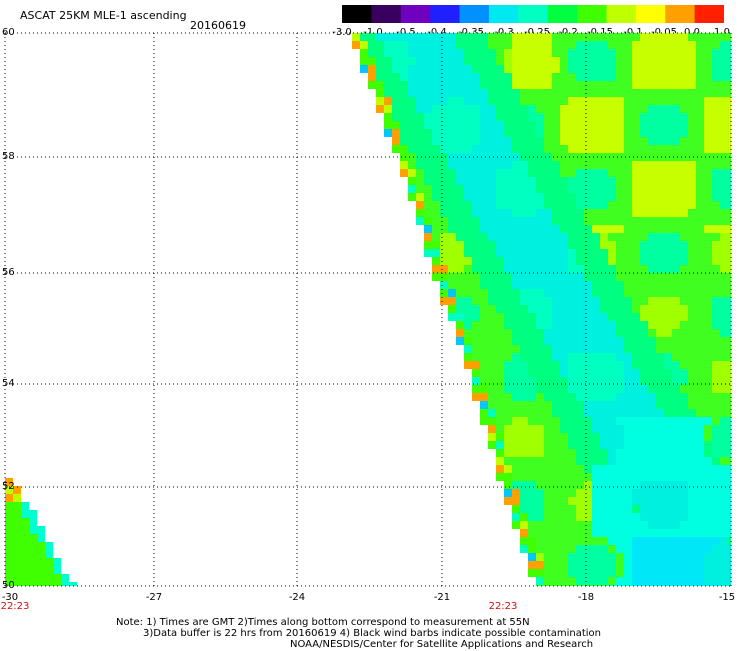 This screenshot has height=651, width=740. Describe the element at coordinates (621, 14) in the screenshot. I see `colorbar-segment` at that location.